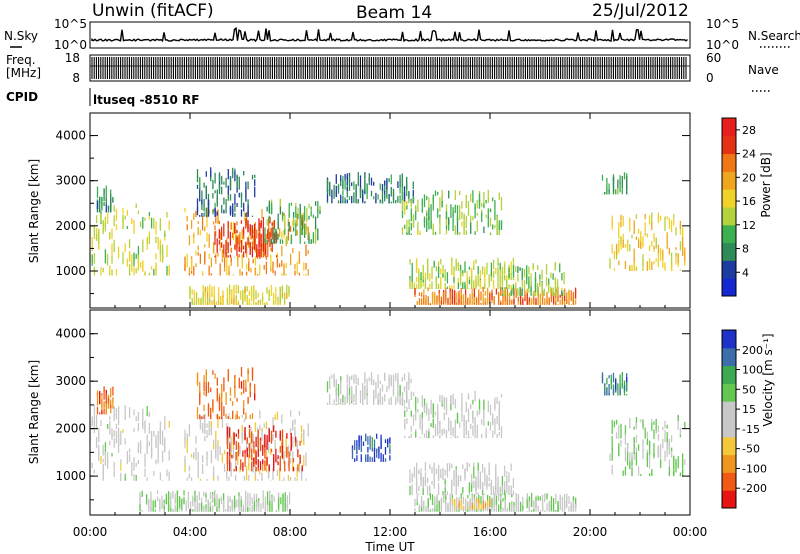 Image resolution: width=800 pixels, height=554 pixels. I want to click on time-axis-labels: 00:00 04:00 08:00 12:00 16:00 20:00 00:00, so click(390, 532).